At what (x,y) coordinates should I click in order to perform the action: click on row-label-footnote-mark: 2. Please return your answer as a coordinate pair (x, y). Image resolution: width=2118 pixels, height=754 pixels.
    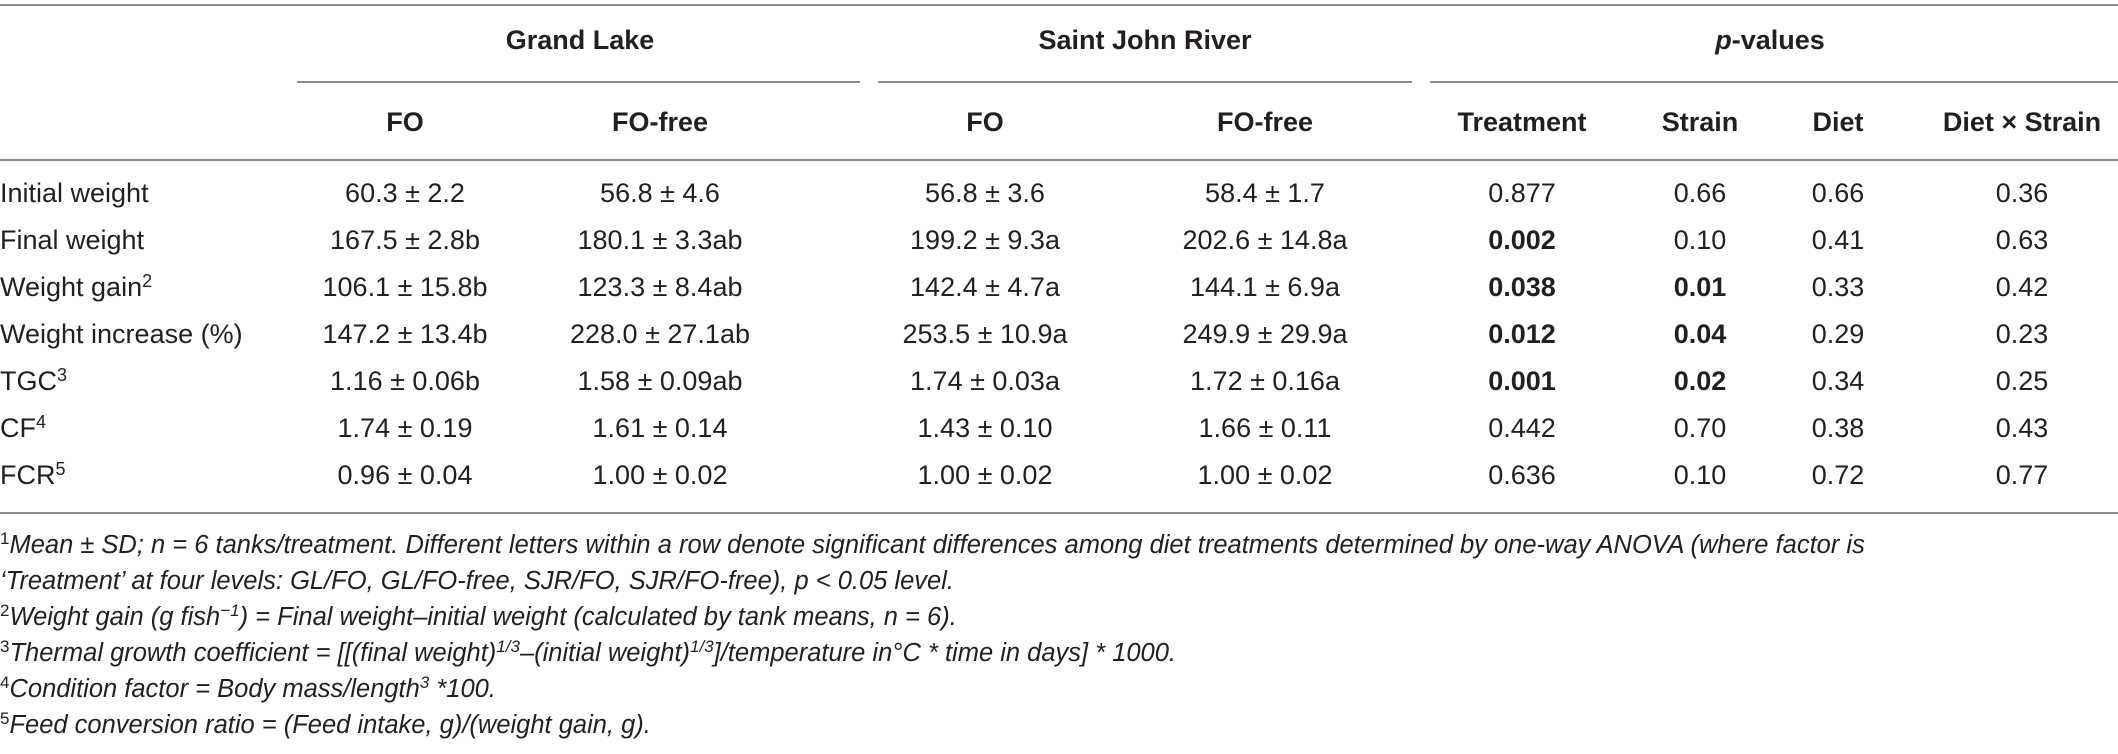
    Looking at the image, I should click on (147, 281).